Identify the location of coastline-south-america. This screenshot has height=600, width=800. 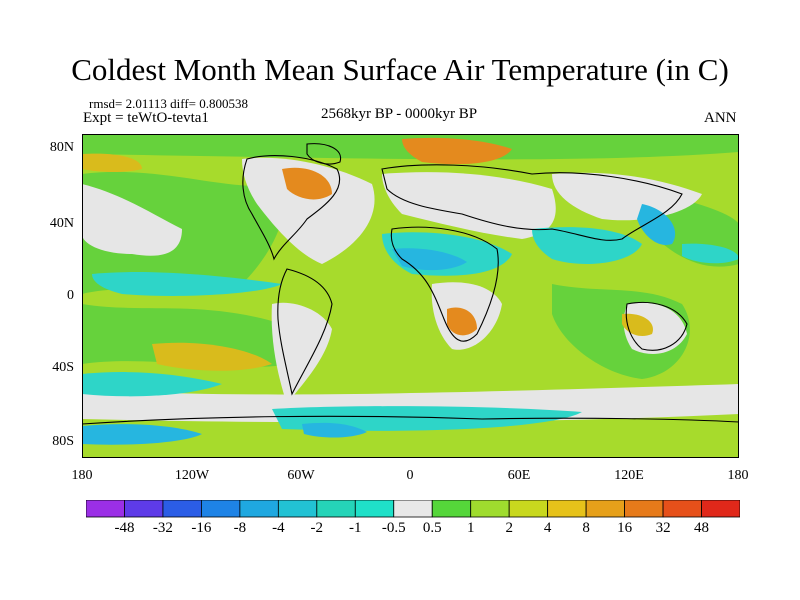
(305, 332).